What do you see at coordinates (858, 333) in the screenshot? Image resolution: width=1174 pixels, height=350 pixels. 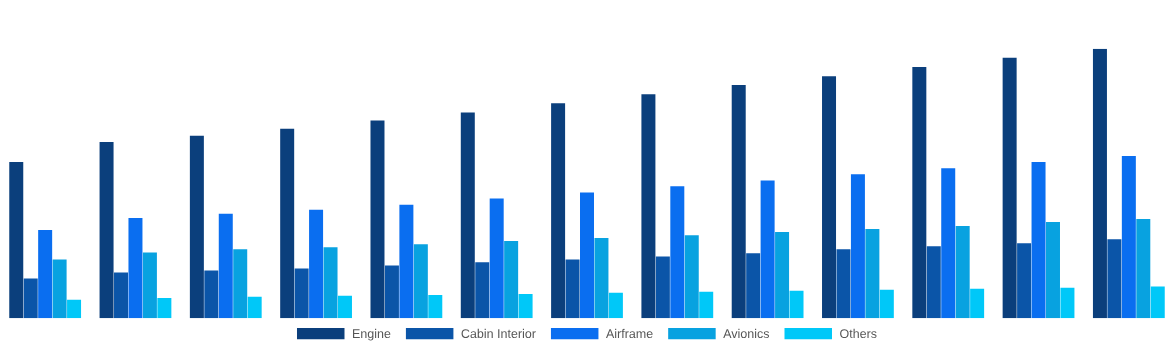 I see `legend-label: Others` at bounding box center [858, 333].